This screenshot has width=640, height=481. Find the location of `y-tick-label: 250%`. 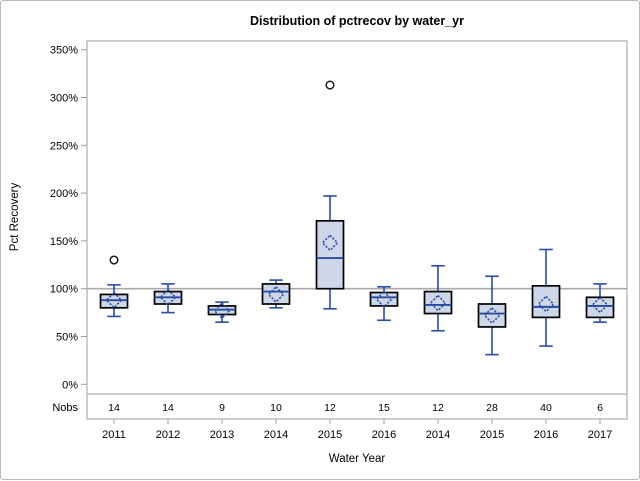

y-tick-label: 250% is located at coordinates (64, 146).